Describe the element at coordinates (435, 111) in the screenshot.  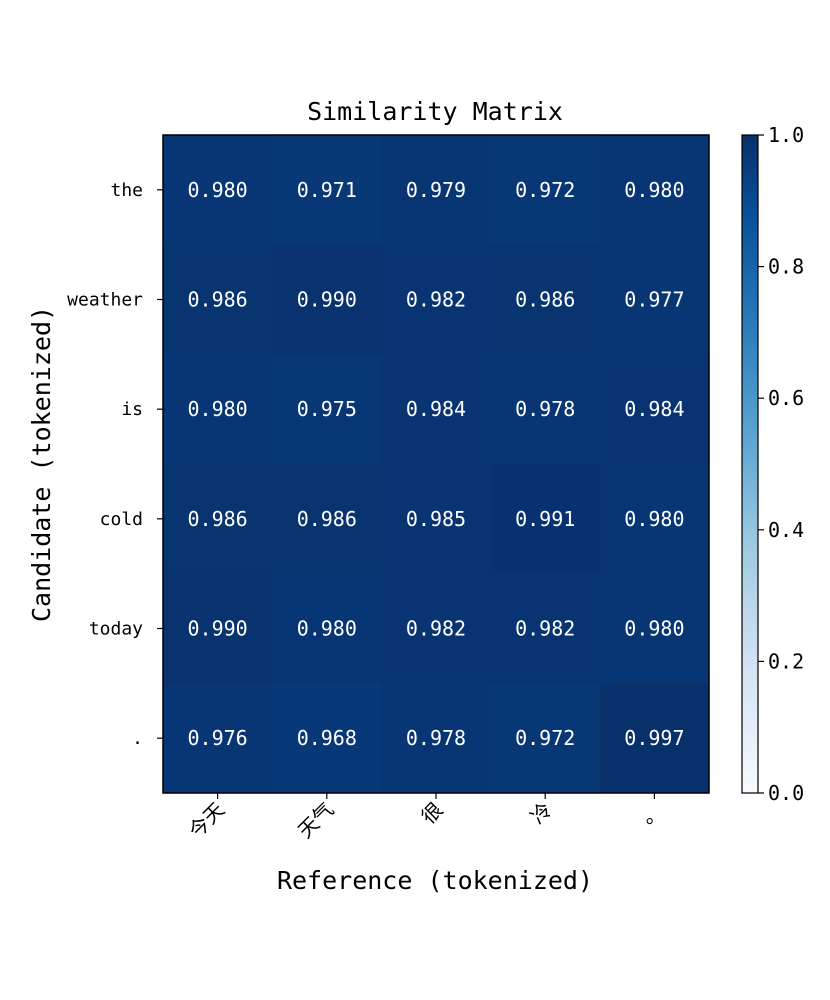
I see `chart-title: Similarity Matrix` at that location.